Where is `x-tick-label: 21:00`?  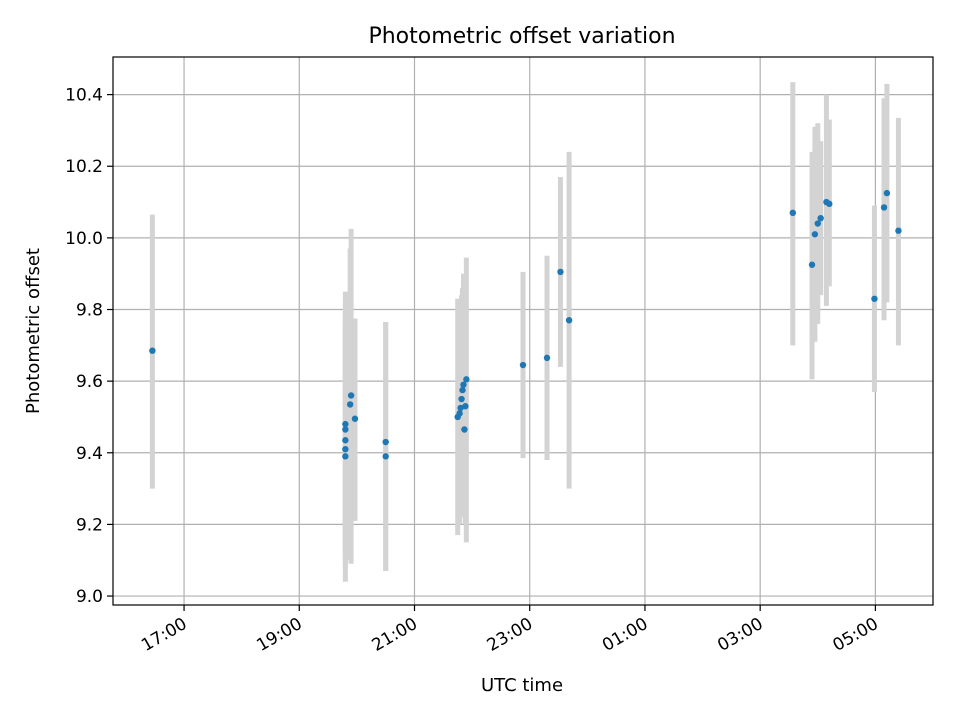 x-tick-label: 21:00 is located at coordinates (395, 635).